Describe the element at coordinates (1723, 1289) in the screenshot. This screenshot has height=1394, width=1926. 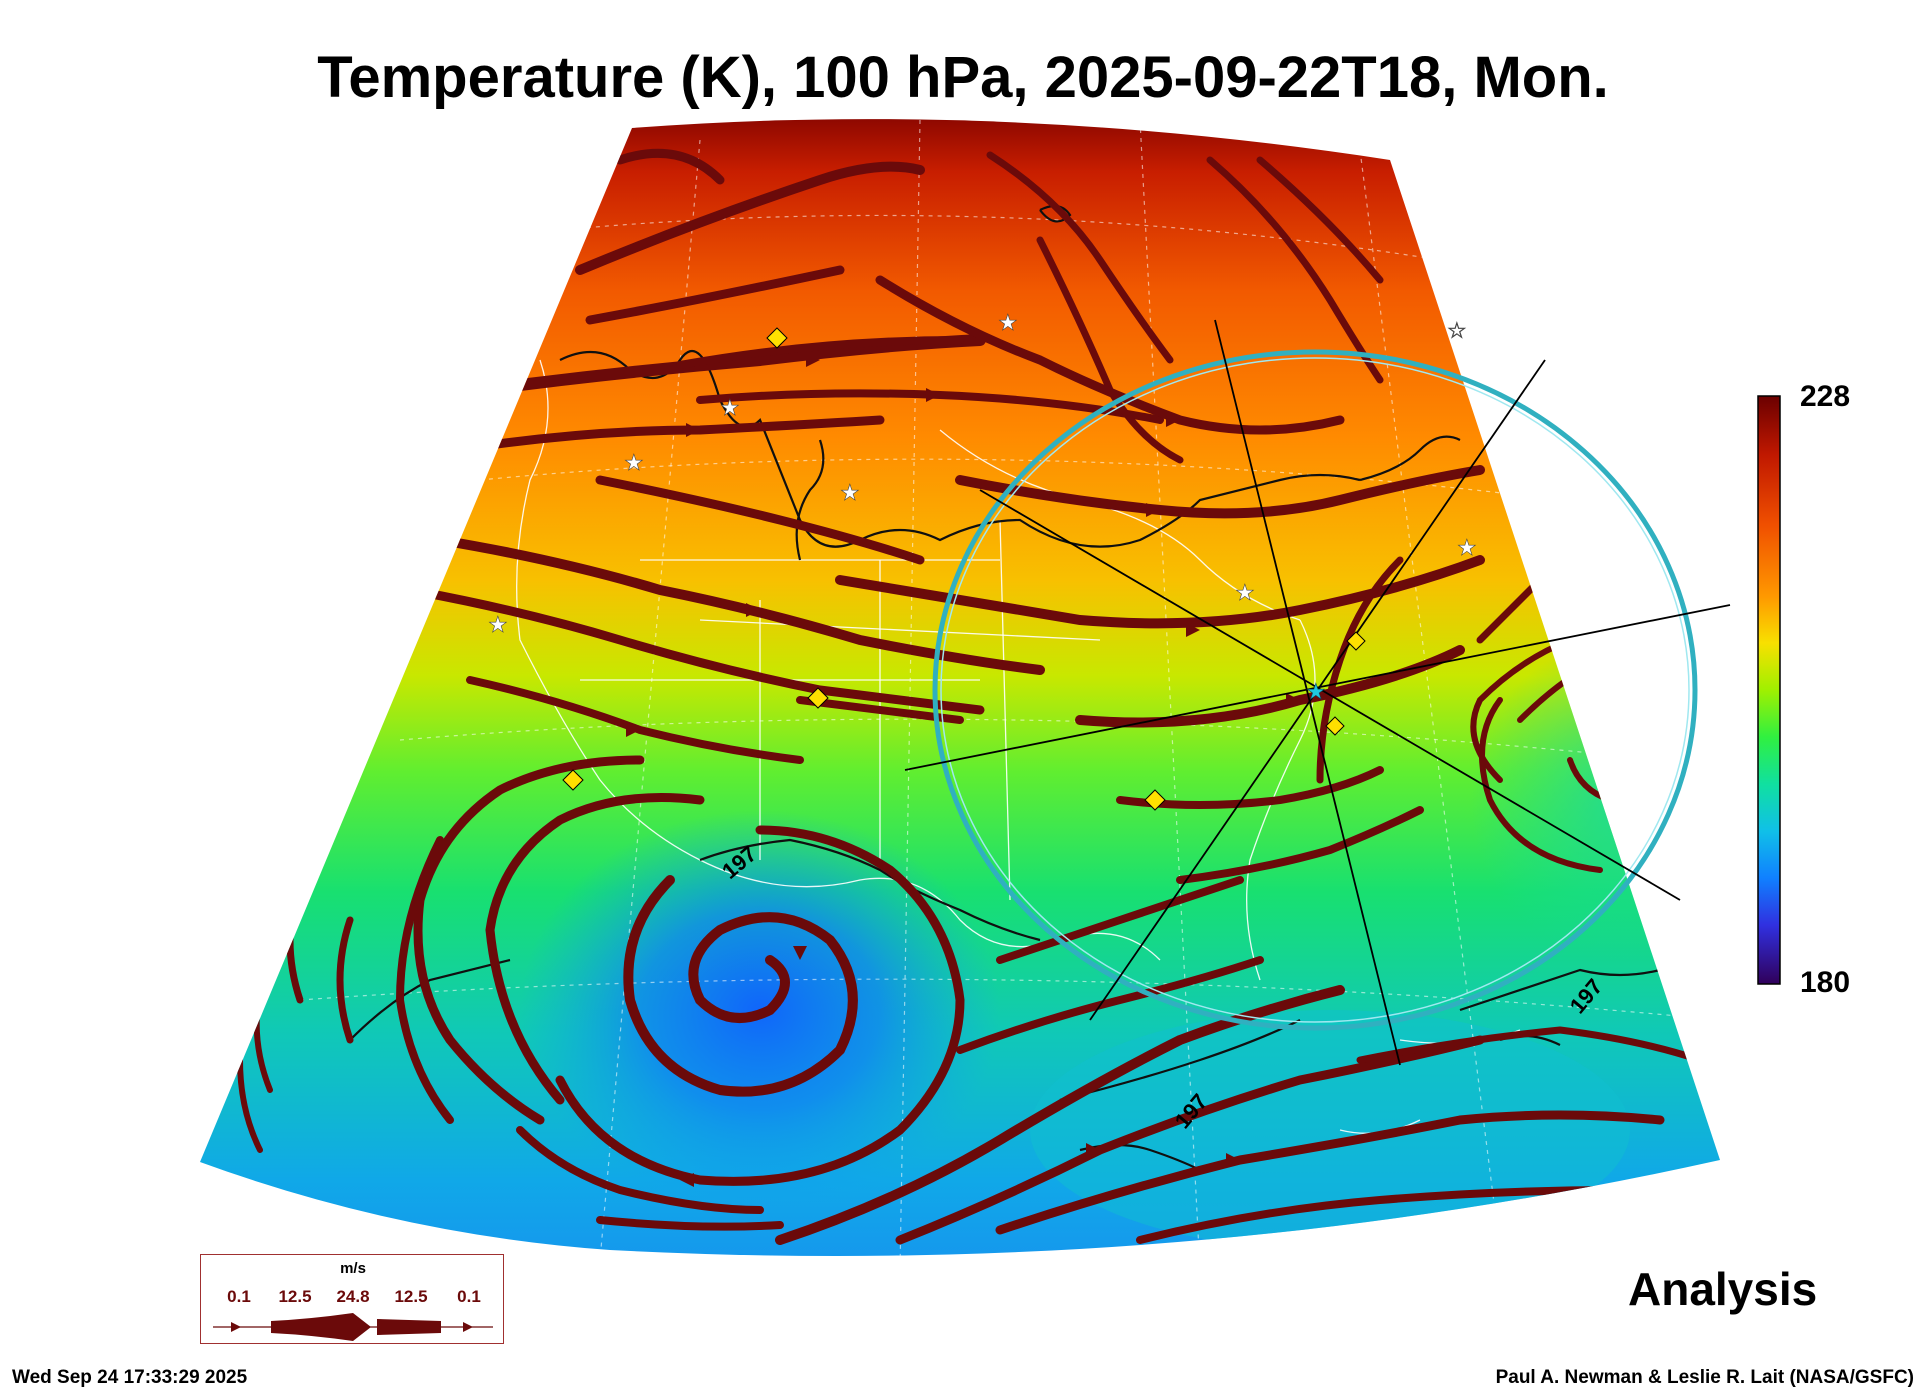
I see `analysis-label: Analysis` at that location.